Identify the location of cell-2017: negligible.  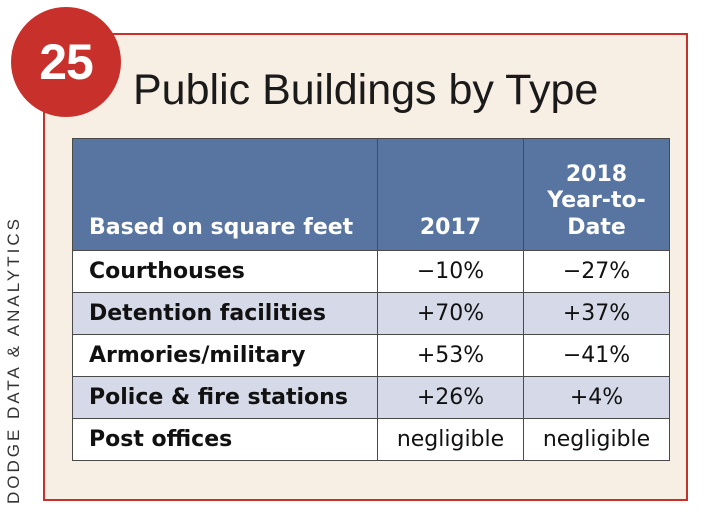
(450, 439).